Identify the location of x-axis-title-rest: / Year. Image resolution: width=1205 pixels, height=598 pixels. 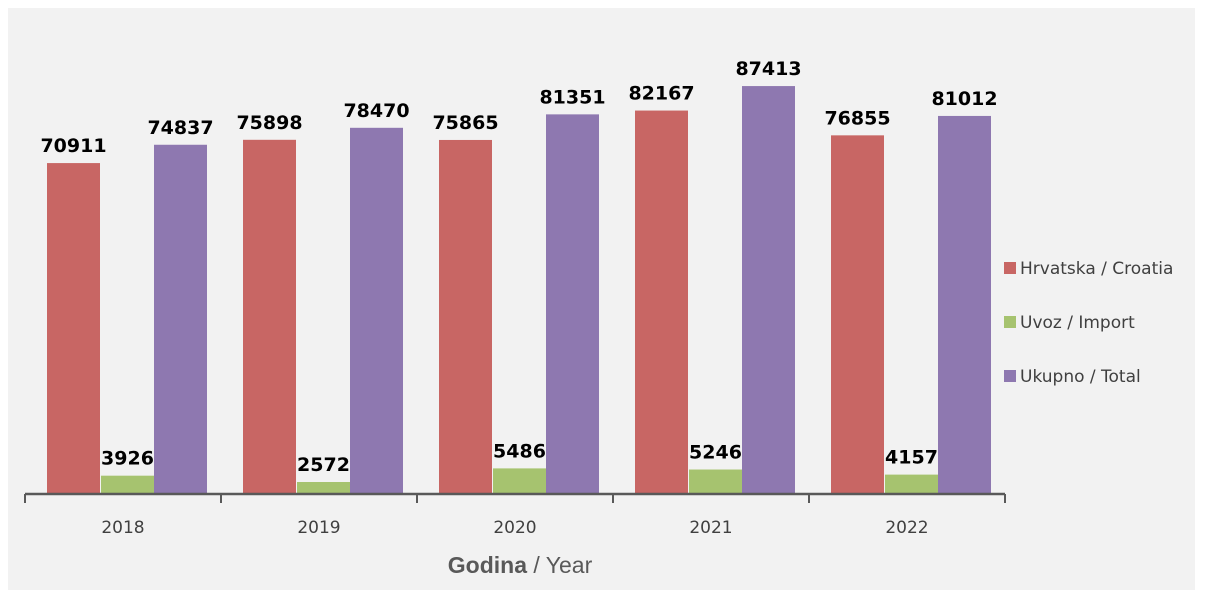
(560, 565).